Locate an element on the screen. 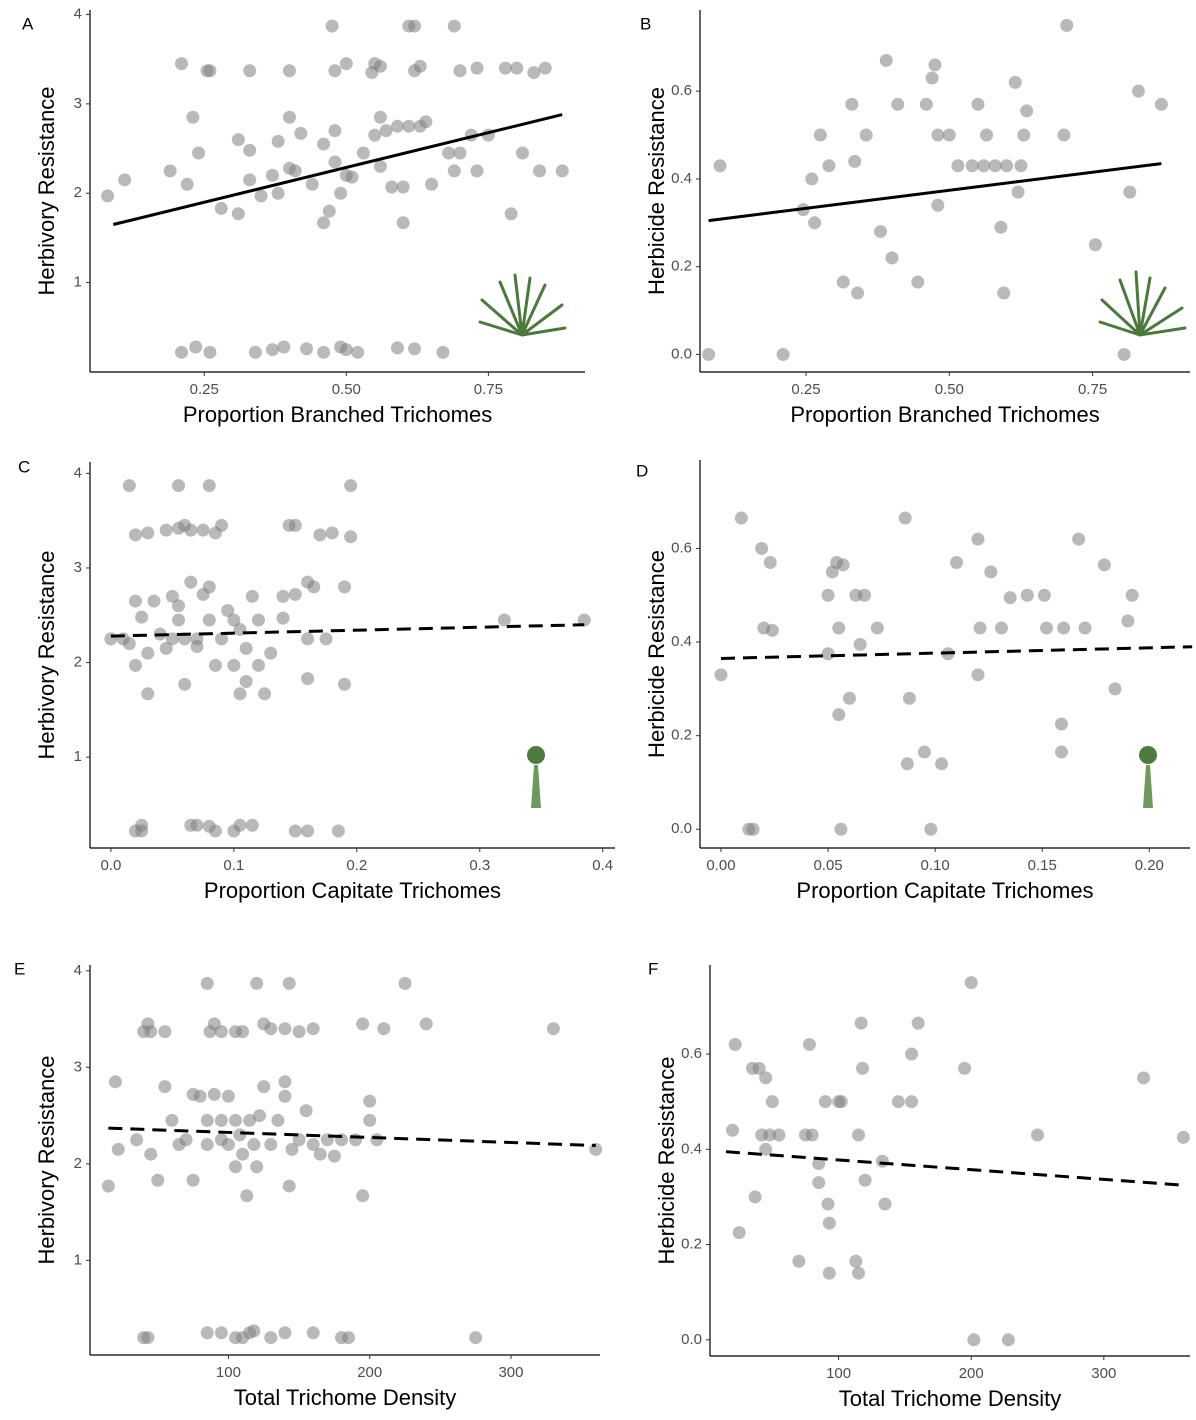  x-tick-label: 100 is located at coordinates (228, 1372).